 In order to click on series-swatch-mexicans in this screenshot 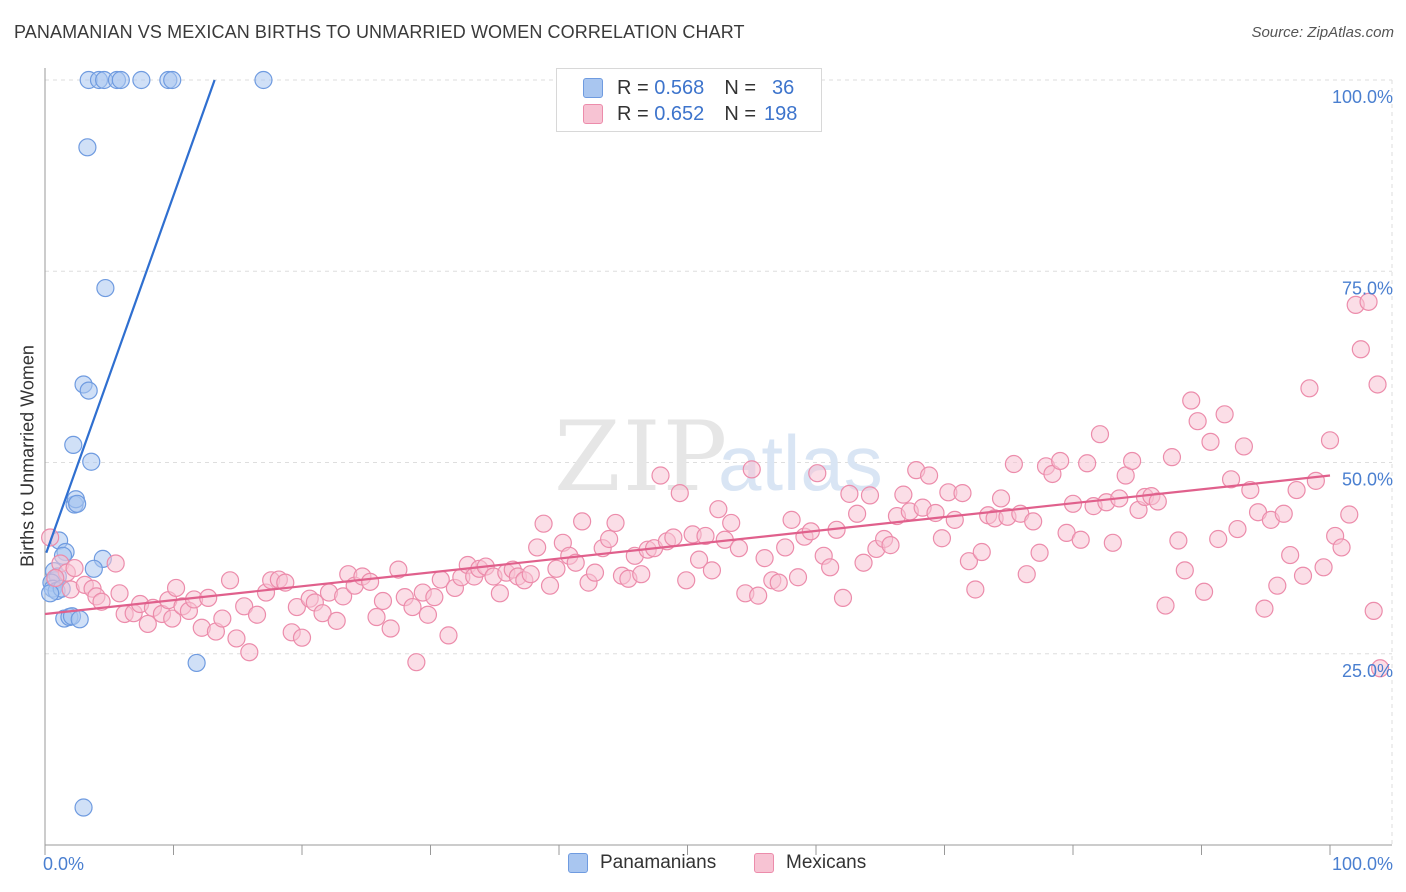, I will do `click(764, 863)`.